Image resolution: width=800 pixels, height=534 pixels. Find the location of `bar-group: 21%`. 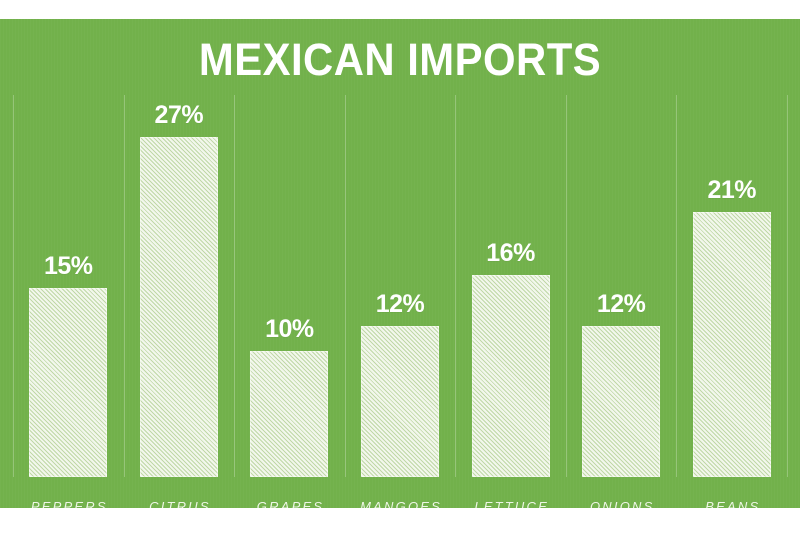

bar-group: 21% is located at coordinates (731, 286).